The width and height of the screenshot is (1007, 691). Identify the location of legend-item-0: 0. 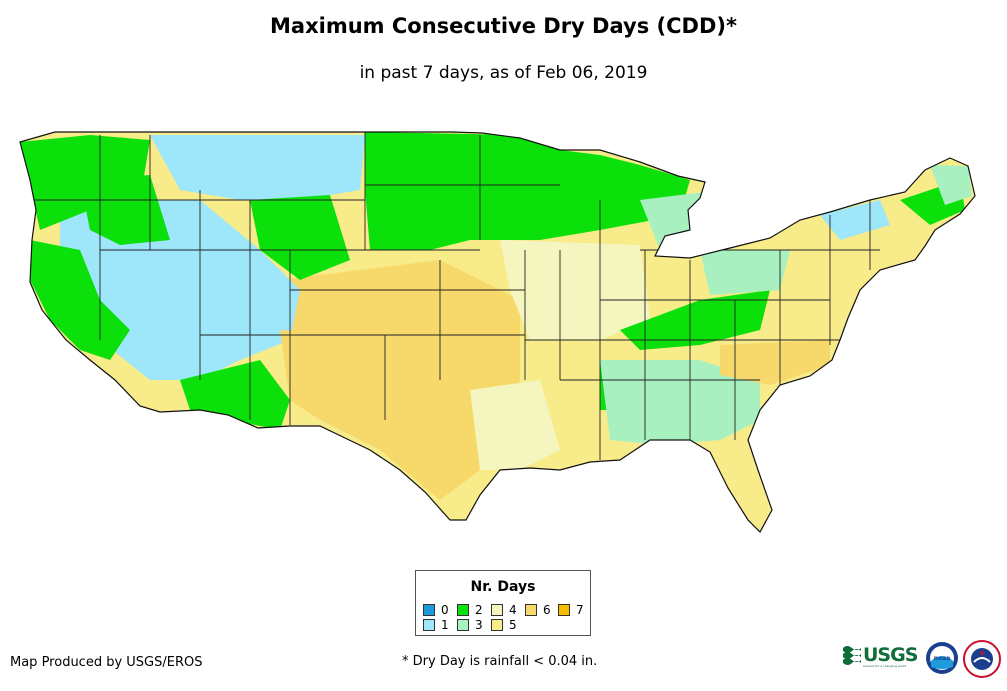
(436, 610).